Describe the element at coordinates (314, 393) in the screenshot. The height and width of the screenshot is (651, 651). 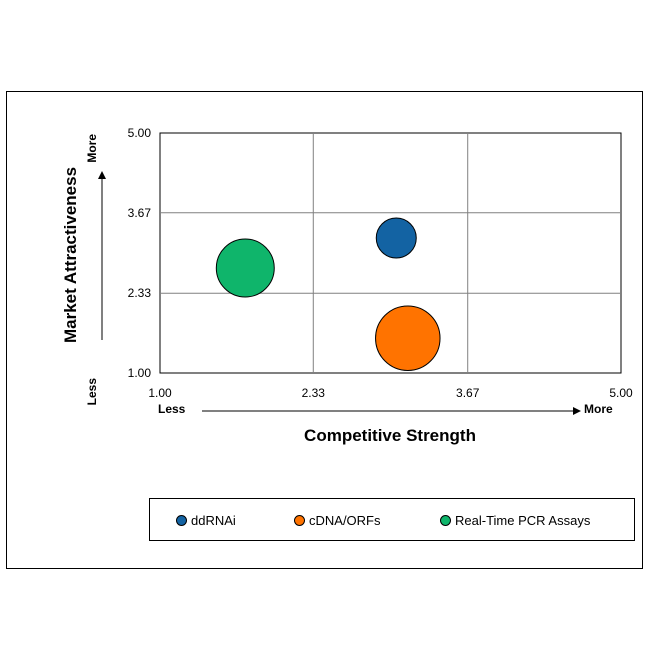
I see `x-tick-label: 2.33` at that location.